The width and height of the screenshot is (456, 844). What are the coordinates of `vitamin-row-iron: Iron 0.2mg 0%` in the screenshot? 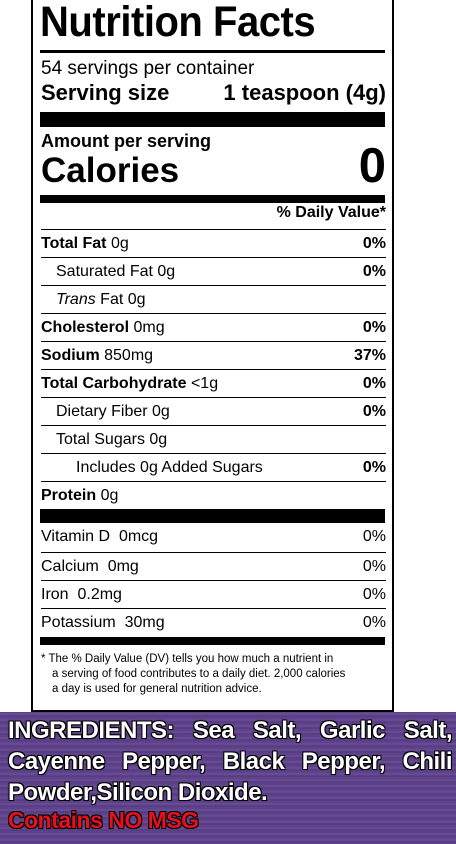 It's located at (213, 594).